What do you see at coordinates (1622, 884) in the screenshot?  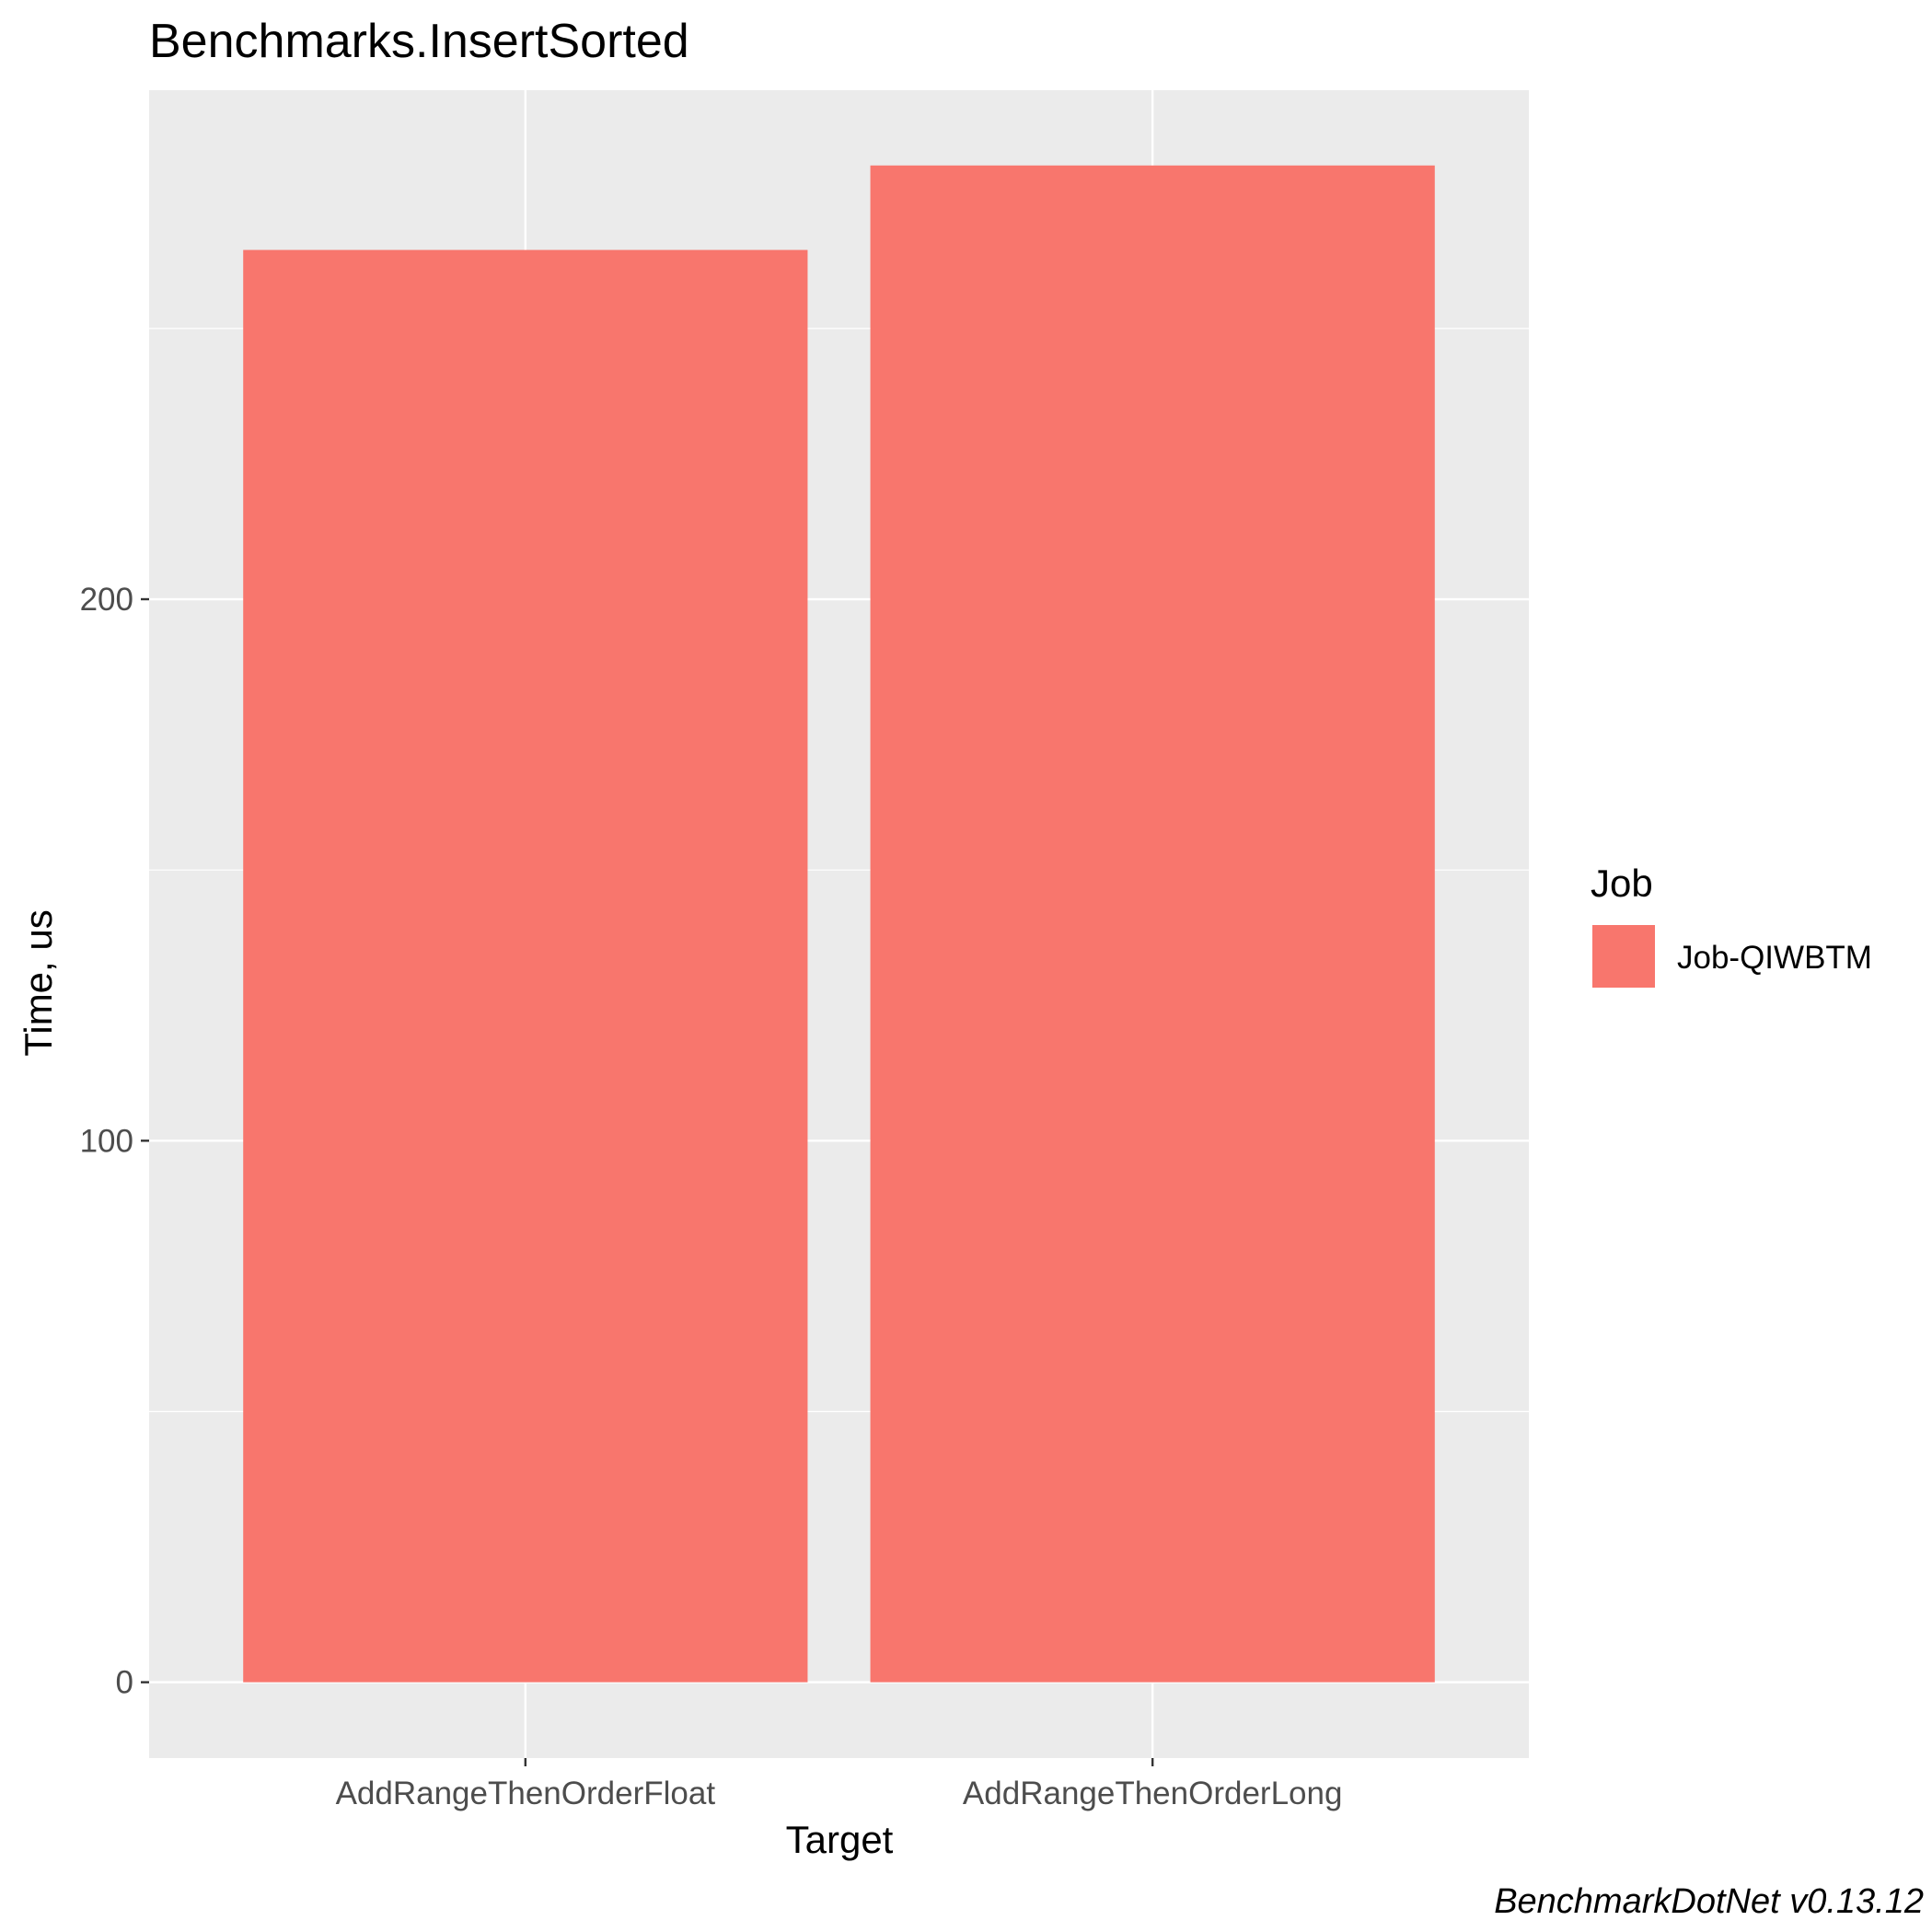 I see `legend-title: Job` at bounding box center [1622, 884].